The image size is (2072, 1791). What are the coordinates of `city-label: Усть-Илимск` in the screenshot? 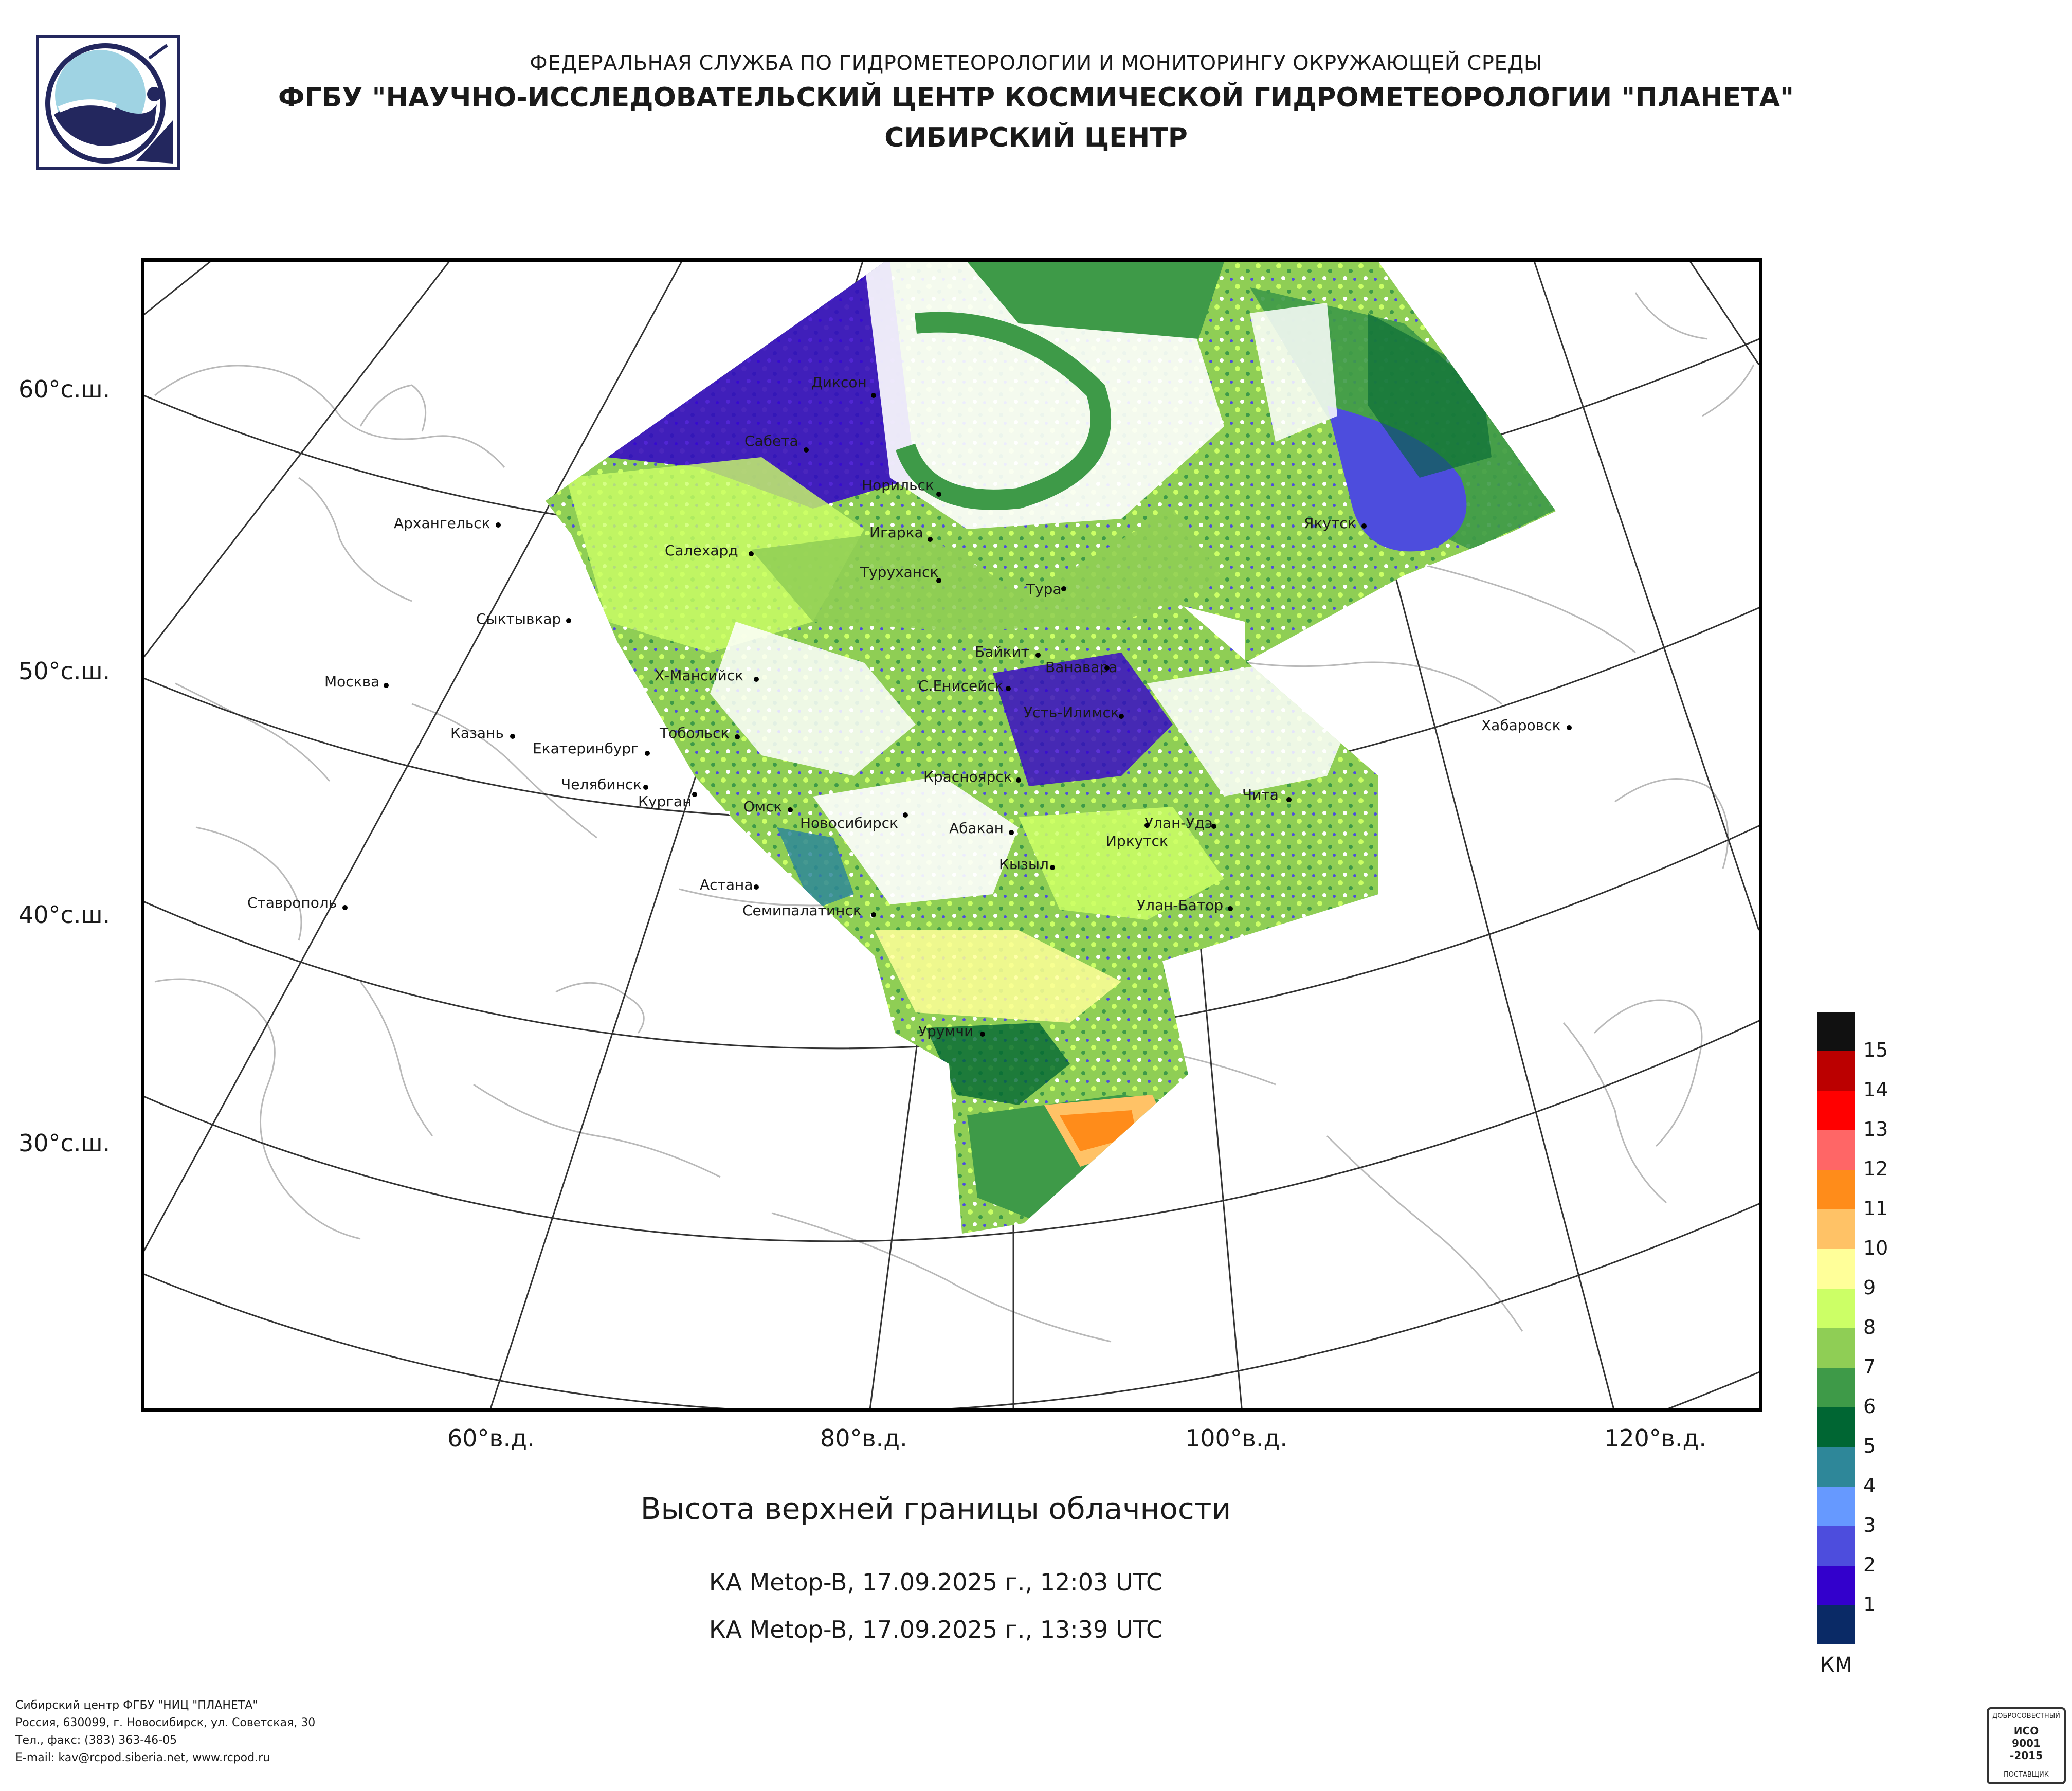 It's located at (1071, 712).